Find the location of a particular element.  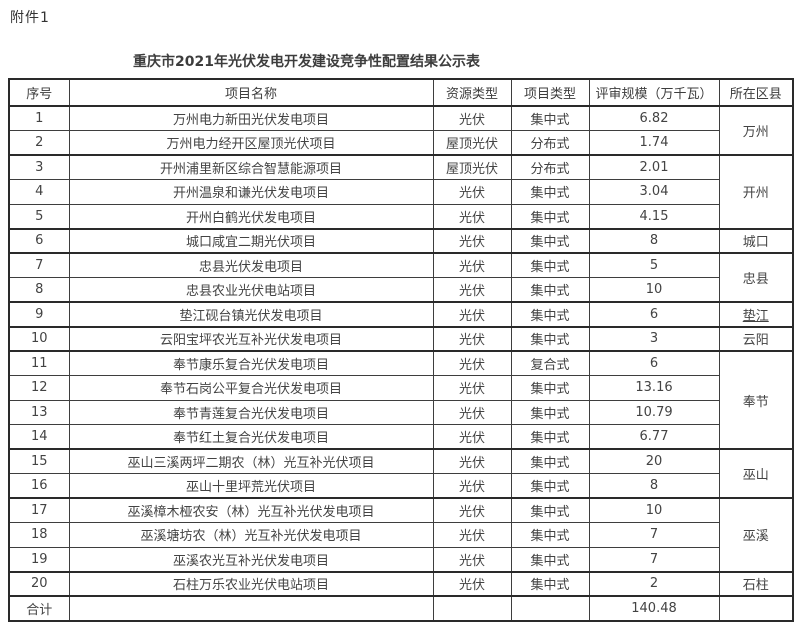

row-number-cell: 16 is located at coordinates (39, 486).